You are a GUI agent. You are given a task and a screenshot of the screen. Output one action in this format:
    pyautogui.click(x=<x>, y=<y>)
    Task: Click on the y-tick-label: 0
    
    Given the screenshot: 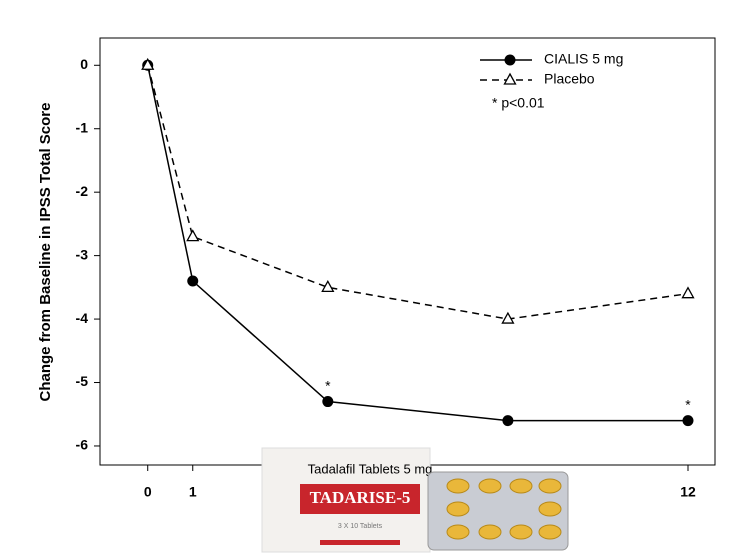 What is the action you would take?
    pyautogui.click(x=84, y=64)
    